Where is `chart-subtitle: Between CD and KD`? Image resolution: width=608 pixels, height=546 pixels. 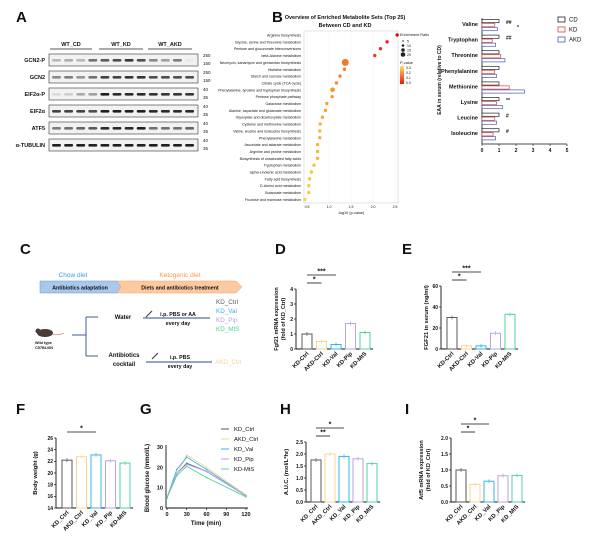
chart-subtitle: Between CD and KD is located at coordinates (345, 26).